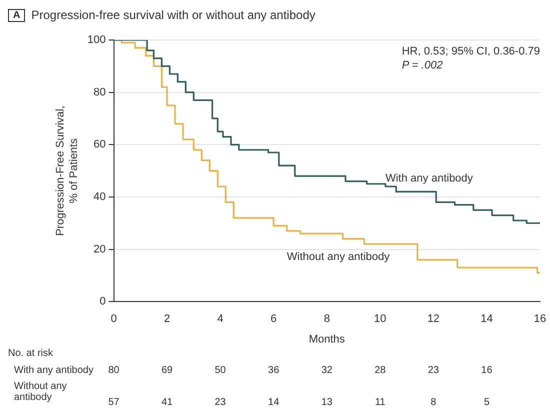 The image size is (550, 415). Describe the element at coordinates (103, 302) in the screenshot. I see `y-tick-label: 0` at that location.